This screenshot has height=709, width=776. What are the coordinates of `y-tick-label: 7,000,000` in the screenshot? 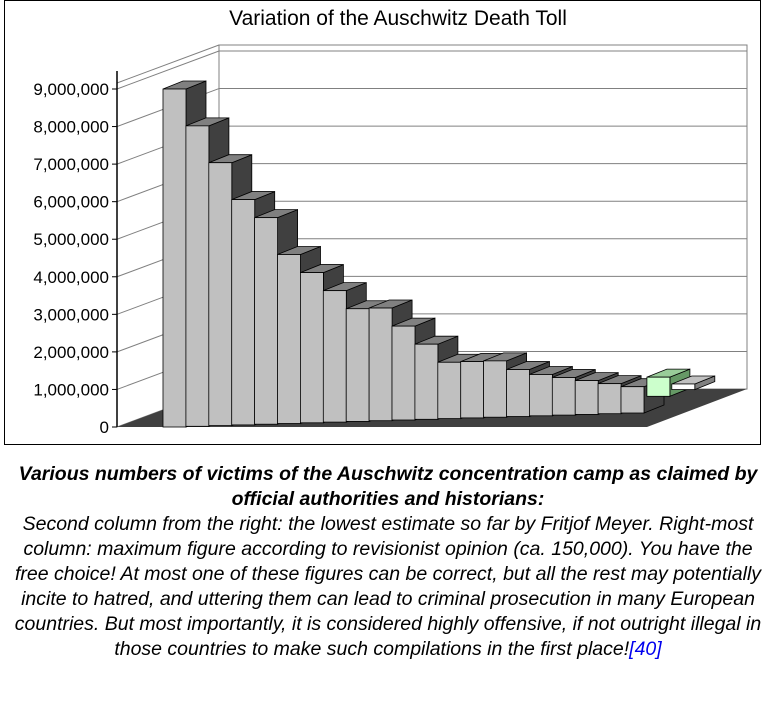 It's located at (71, 164).